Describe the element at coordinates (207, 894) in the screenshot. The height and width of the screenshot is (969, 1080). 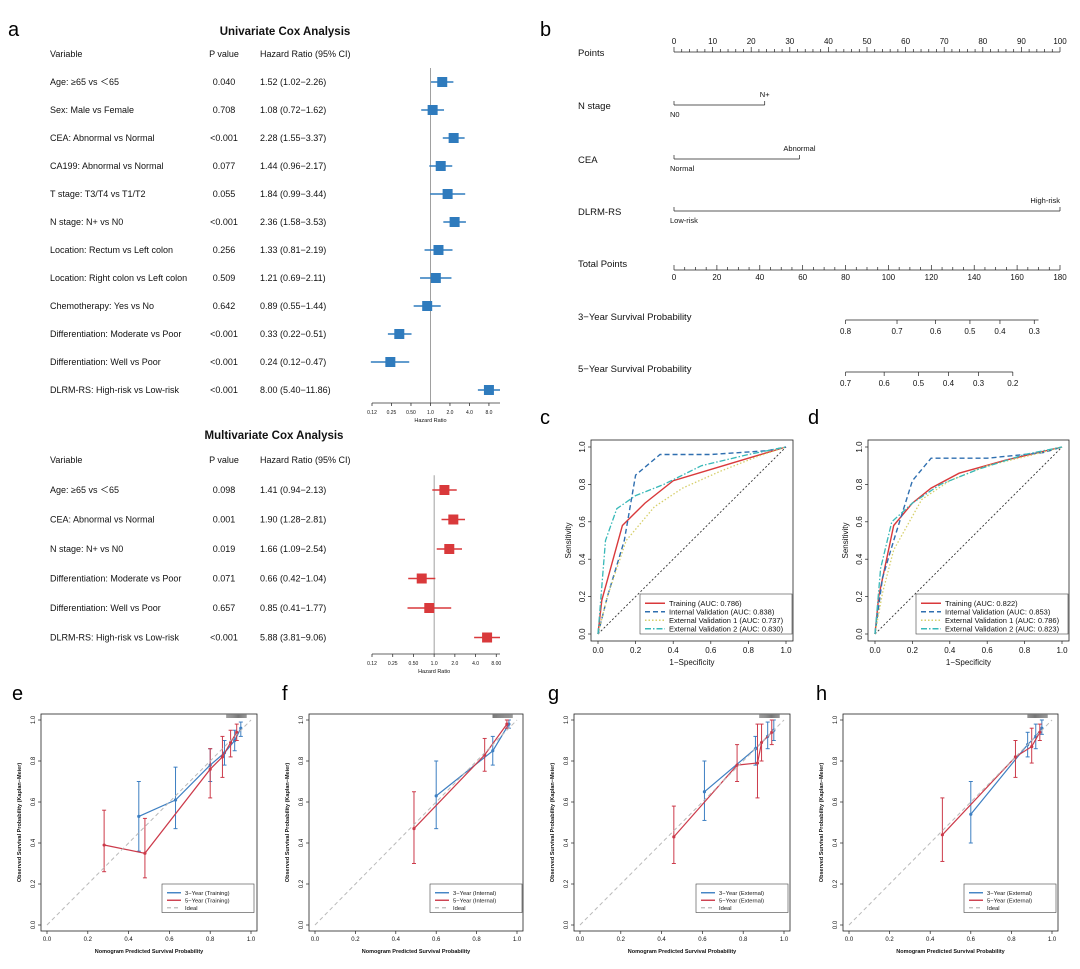
I see `legend-entry: 3−Year (Training)` at that location.